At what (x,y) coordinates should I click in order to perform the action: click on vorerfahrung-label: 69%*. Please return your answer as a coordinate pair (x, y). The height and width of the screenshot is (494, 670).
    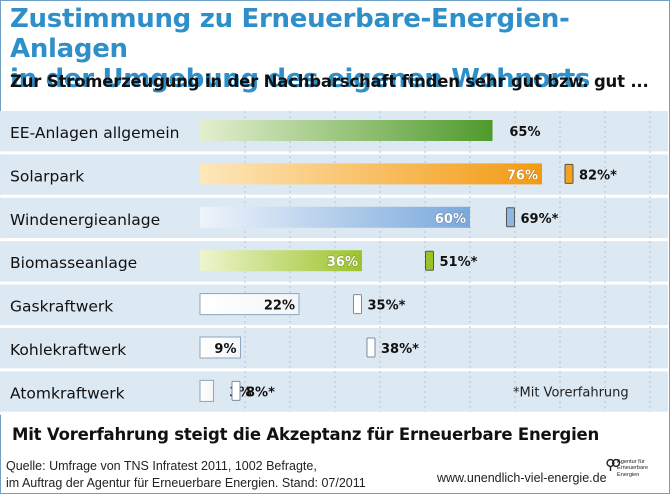
    Looking at the image, I should click on (540, 219).